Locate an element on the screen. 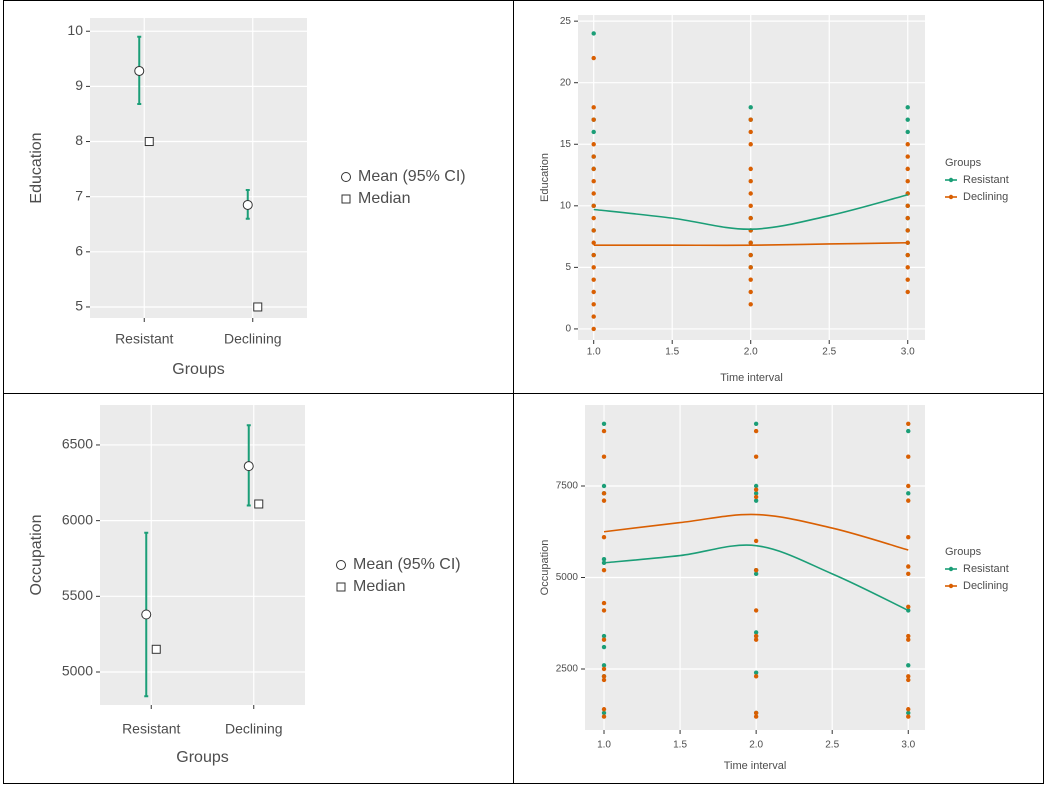  x-axis-title: Groups is located at coordinates (198, 369).